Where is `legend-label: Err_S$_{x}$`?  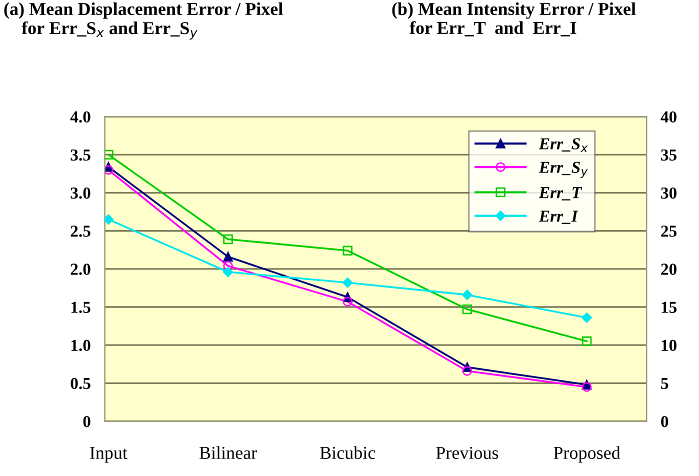
legend-label: Err_S$_{x}$ is located at coordinates (563, 145).